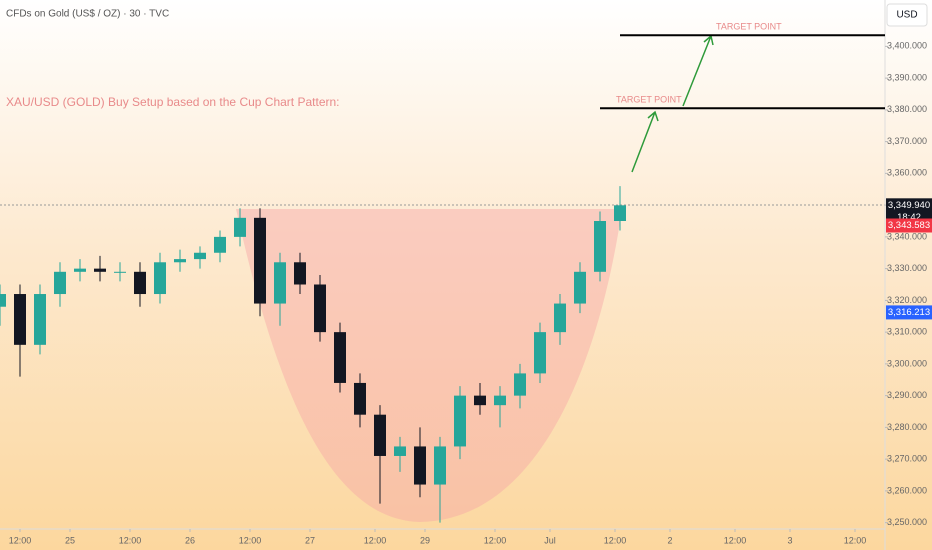 The width and height of the screenshot is (932, 550). Describe the element at coordinates (789, 540) in the screenshot. I see `x-tick-label: 3` at that location.